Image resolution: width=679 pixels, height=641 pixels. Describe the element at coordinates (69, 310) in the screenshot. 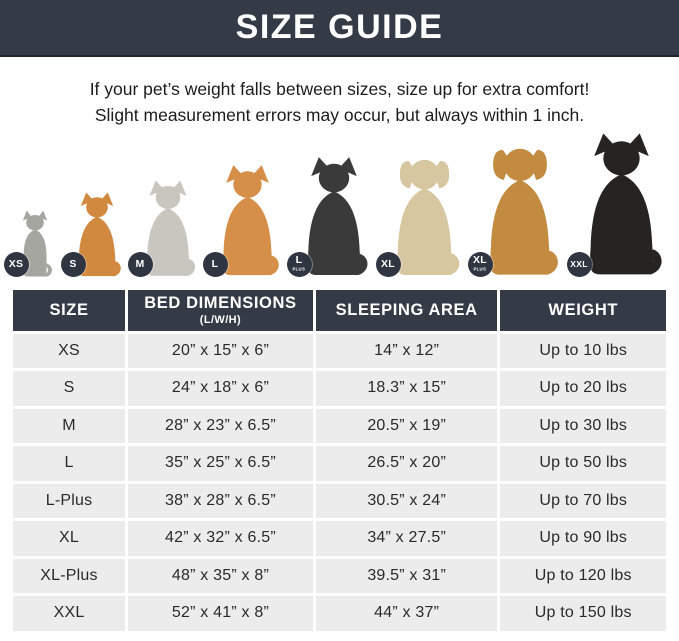

I see `column-header-size: SIZE` at that location.